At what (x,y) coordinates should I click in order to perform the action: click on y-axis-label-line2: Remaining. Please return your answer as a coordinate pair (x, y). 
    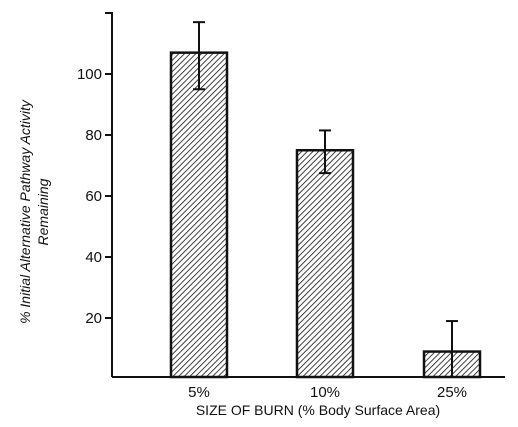
    Looking at the image, I should click on (43, 211).